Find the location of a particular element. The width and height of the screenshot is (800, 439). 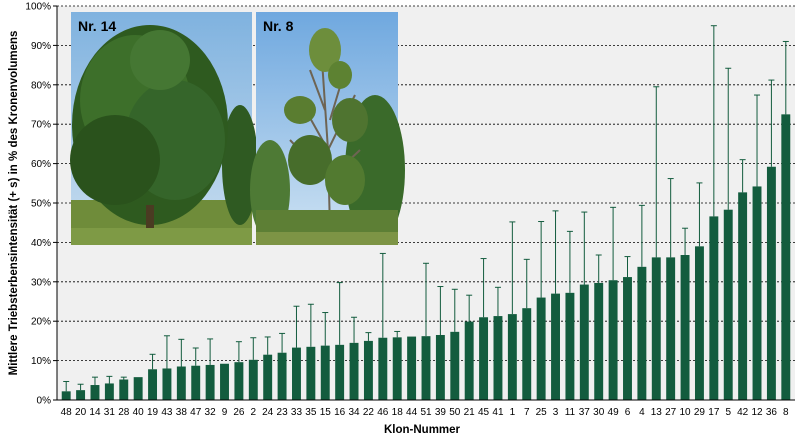

x-tick-label: 47 is located at coordinates (196, 412).